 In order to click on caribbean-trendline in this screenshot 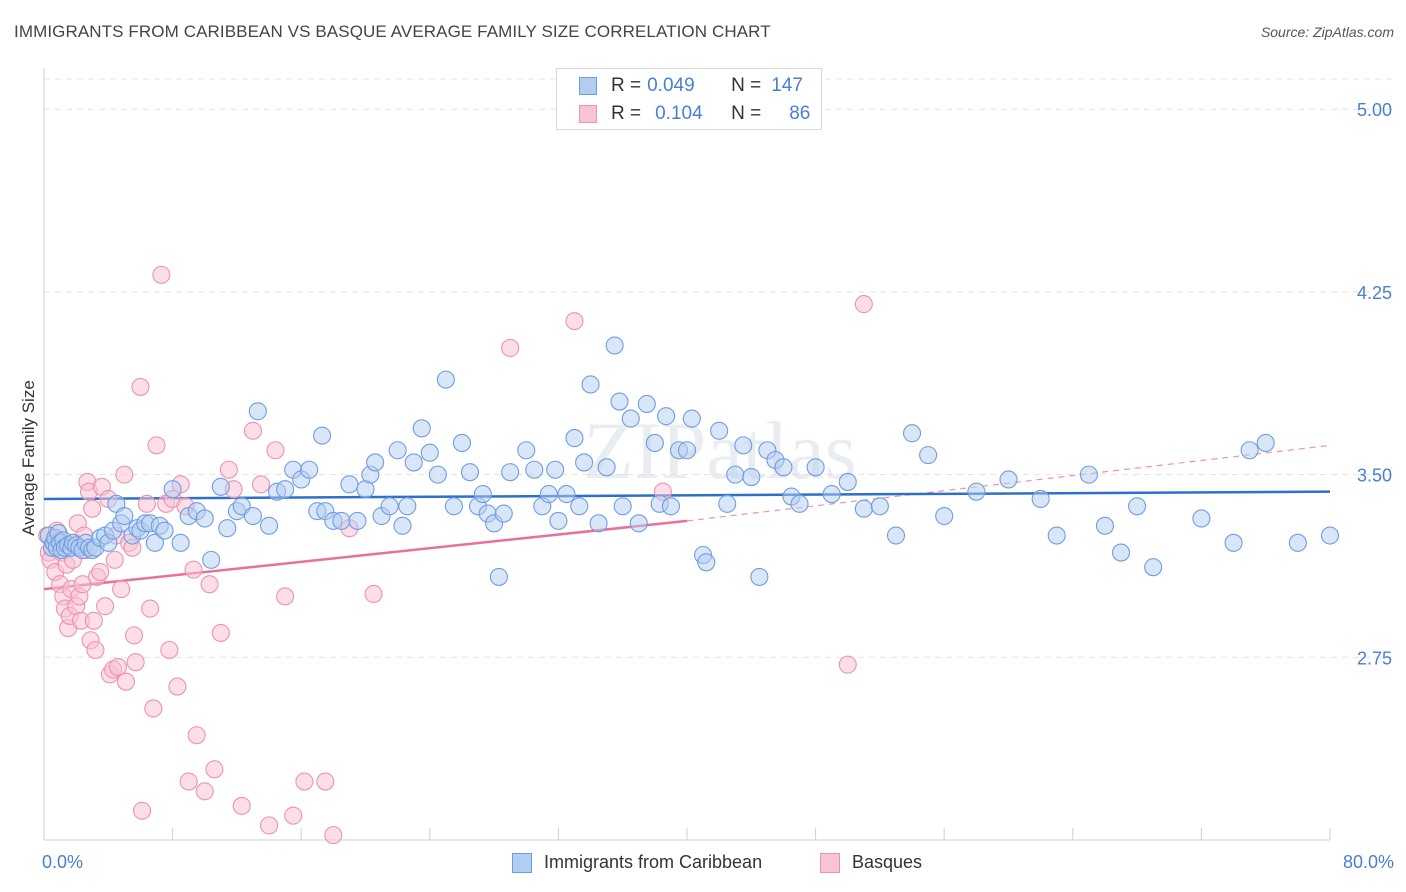, I will do `click(687, 495)`.